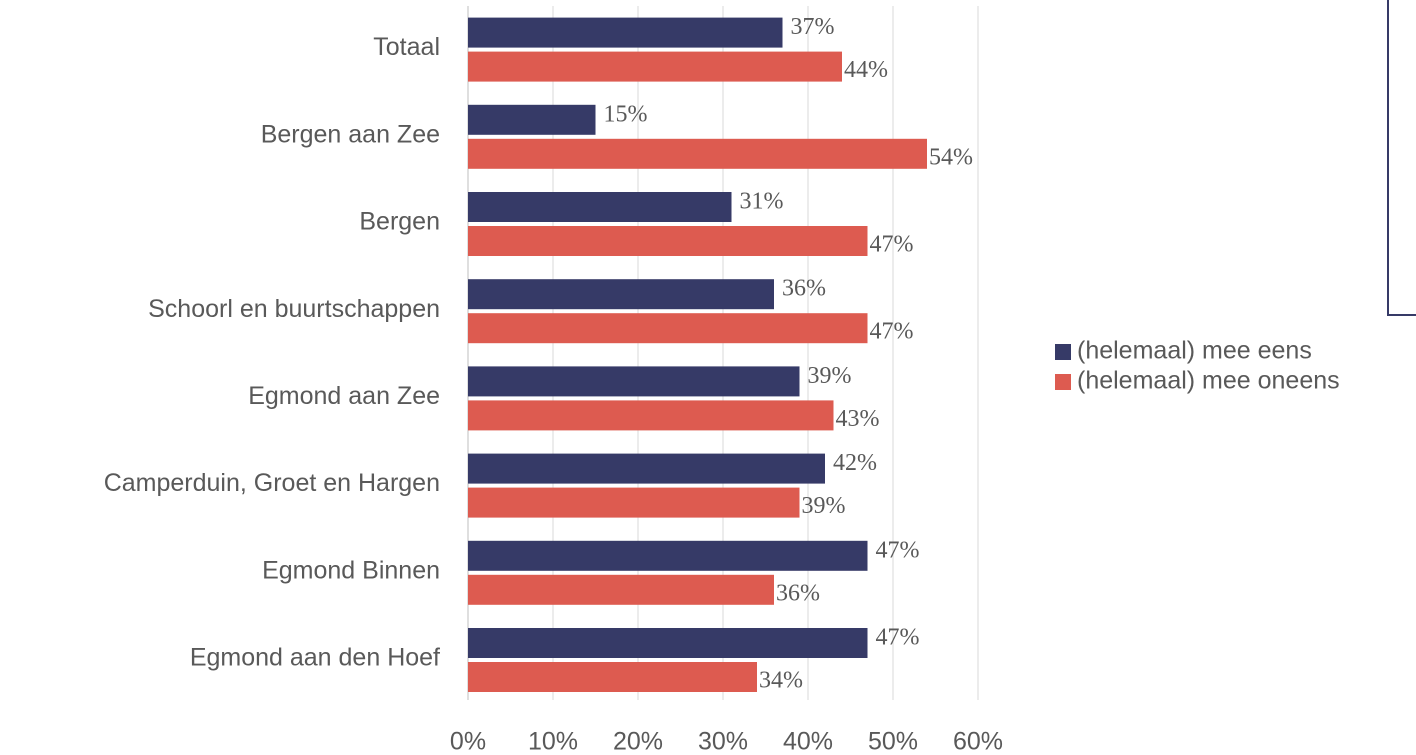  Describe the element at coordinates (468, 741) in the screenshot. I see `x-tick-label: 0%` at that location.